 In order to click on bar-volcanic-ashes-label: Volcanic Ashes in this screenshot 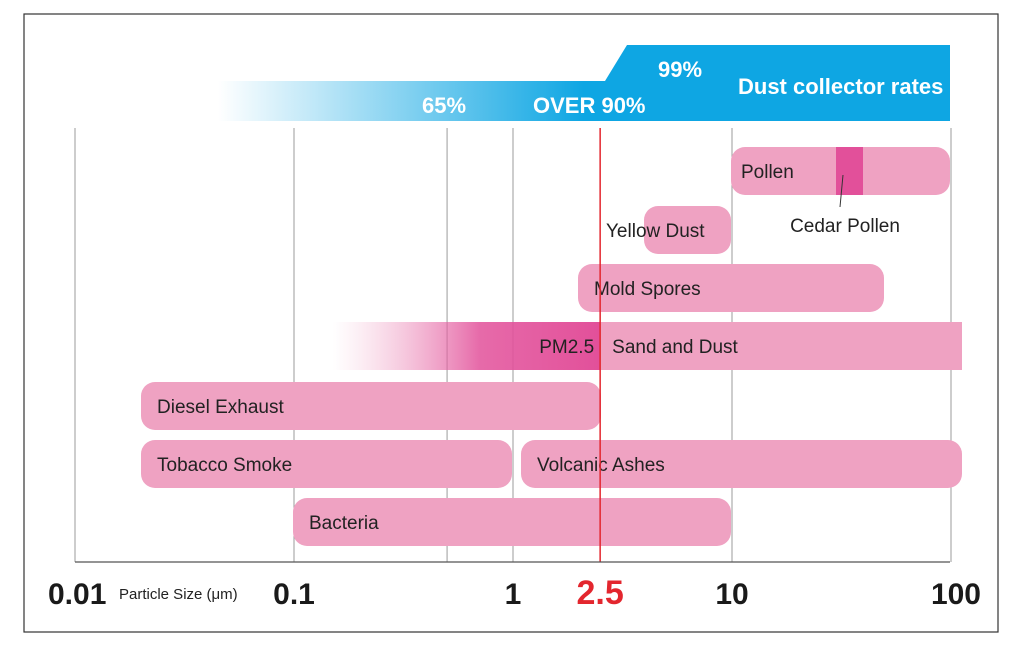, I will do `click(601, 465)`.